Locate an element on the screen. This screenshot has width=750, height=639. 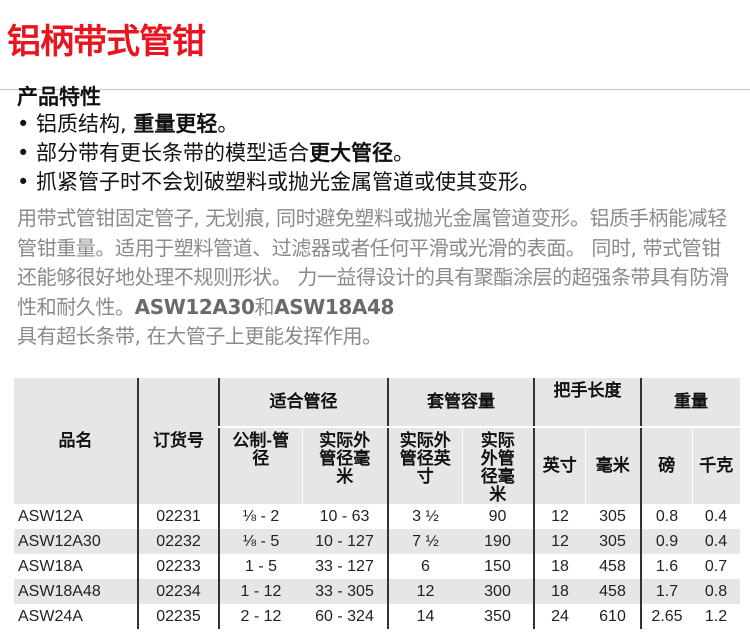
table-cell: 300 is located at coordinates (498, 591).